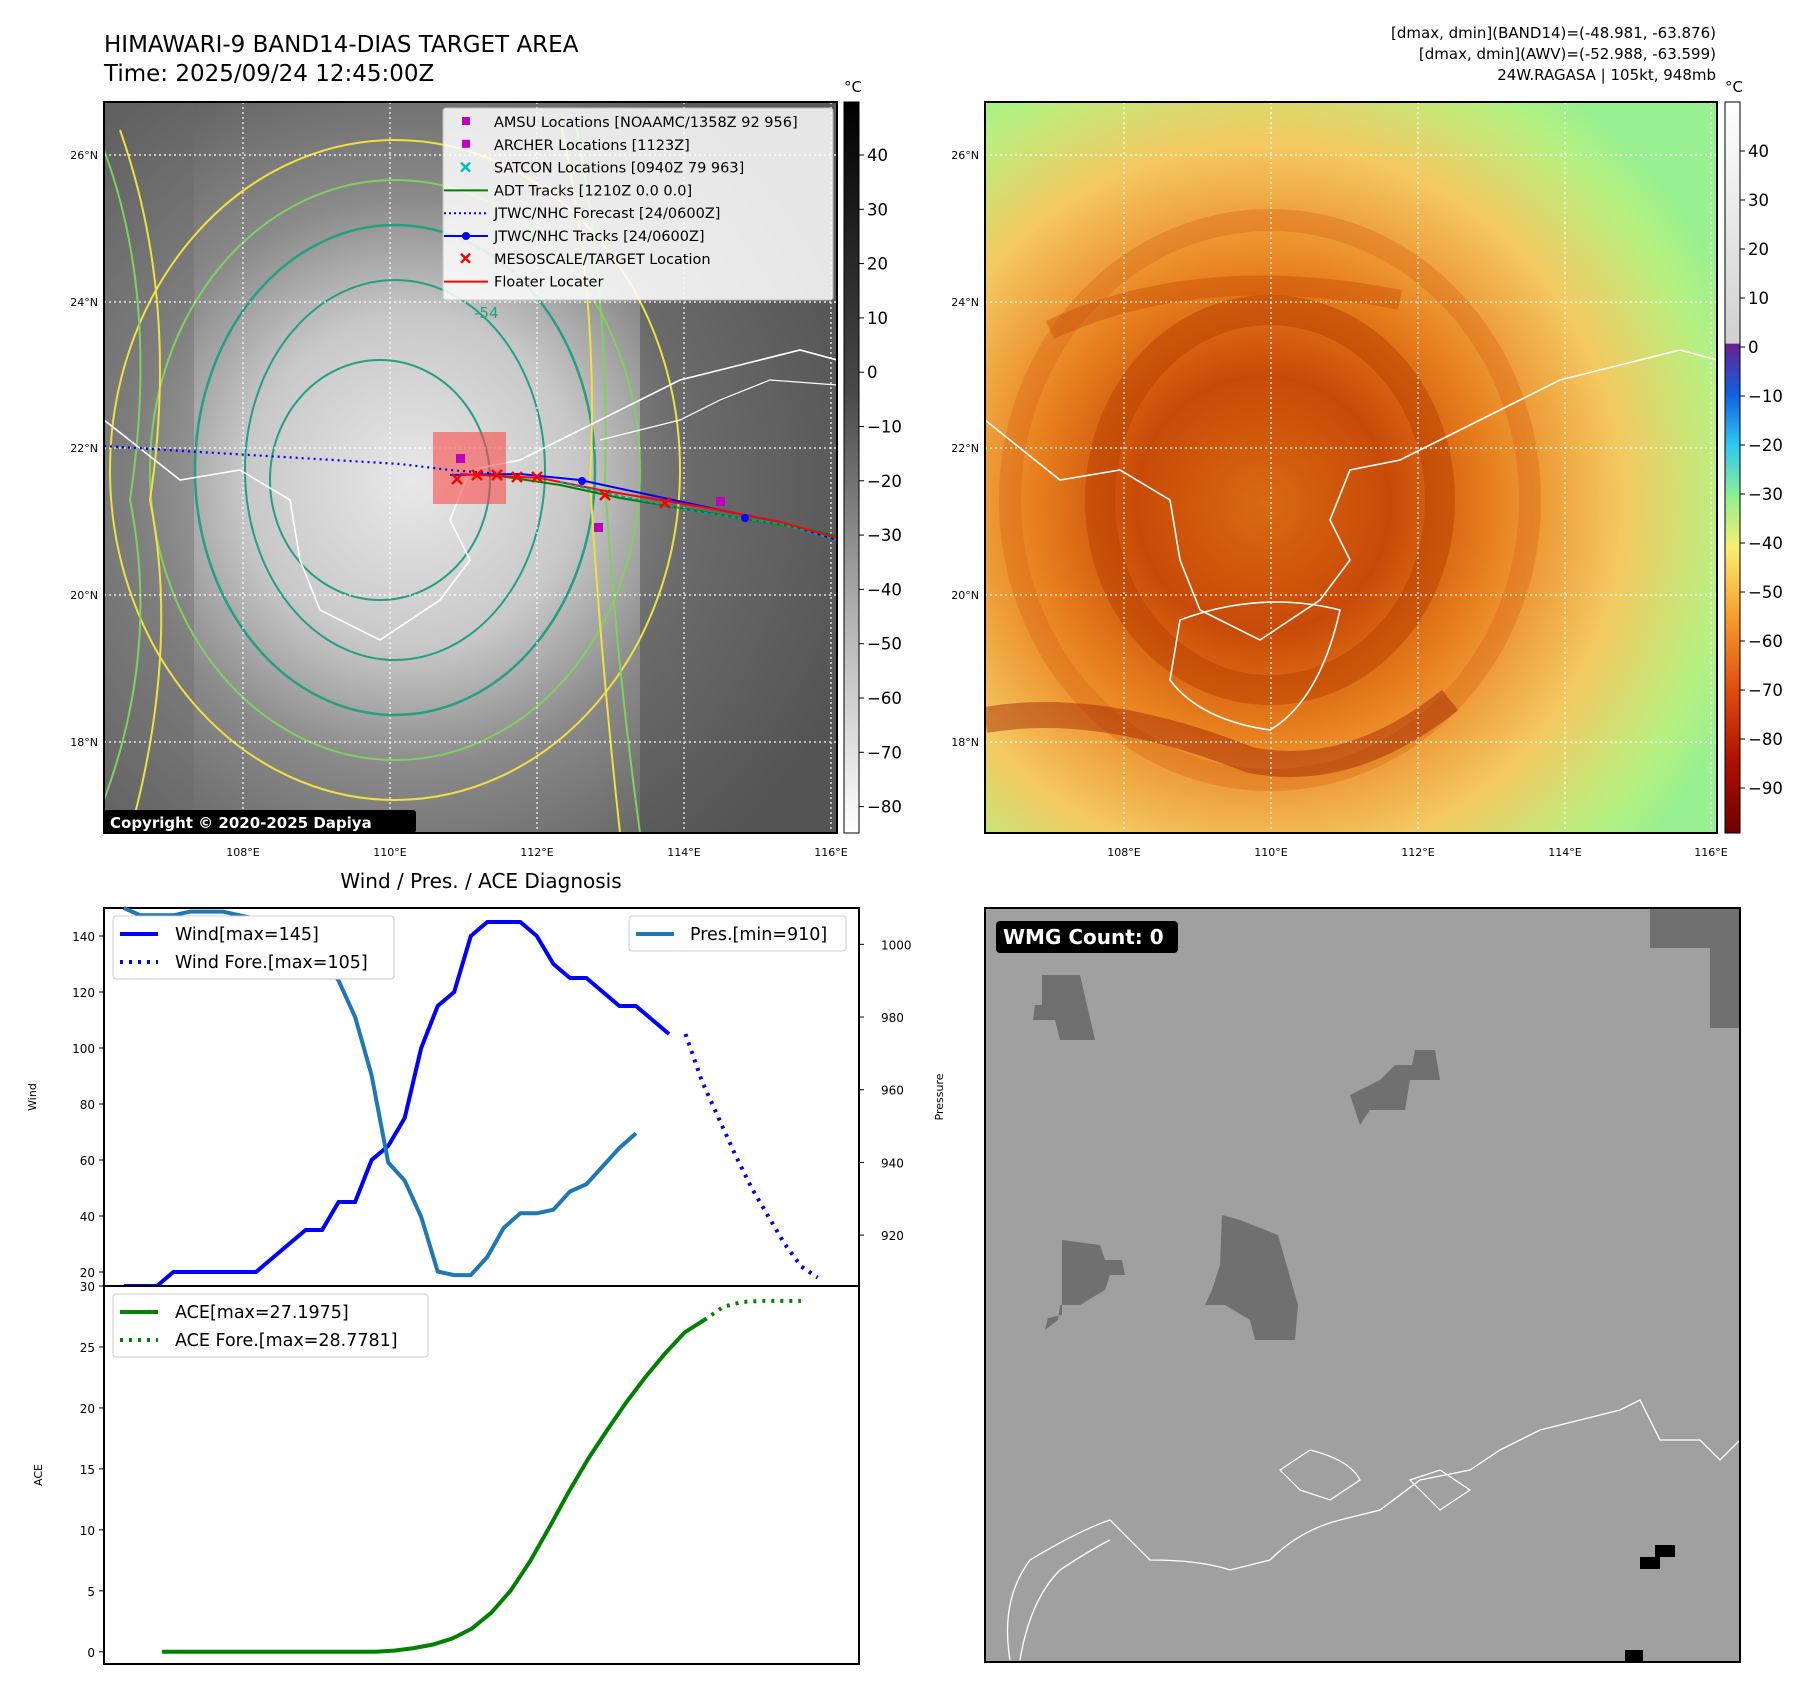 The height and width of the screenshot is (1694, 1797). I want to click on legend-entry: ARCHER Locations [1123Z], so click(576, 146).